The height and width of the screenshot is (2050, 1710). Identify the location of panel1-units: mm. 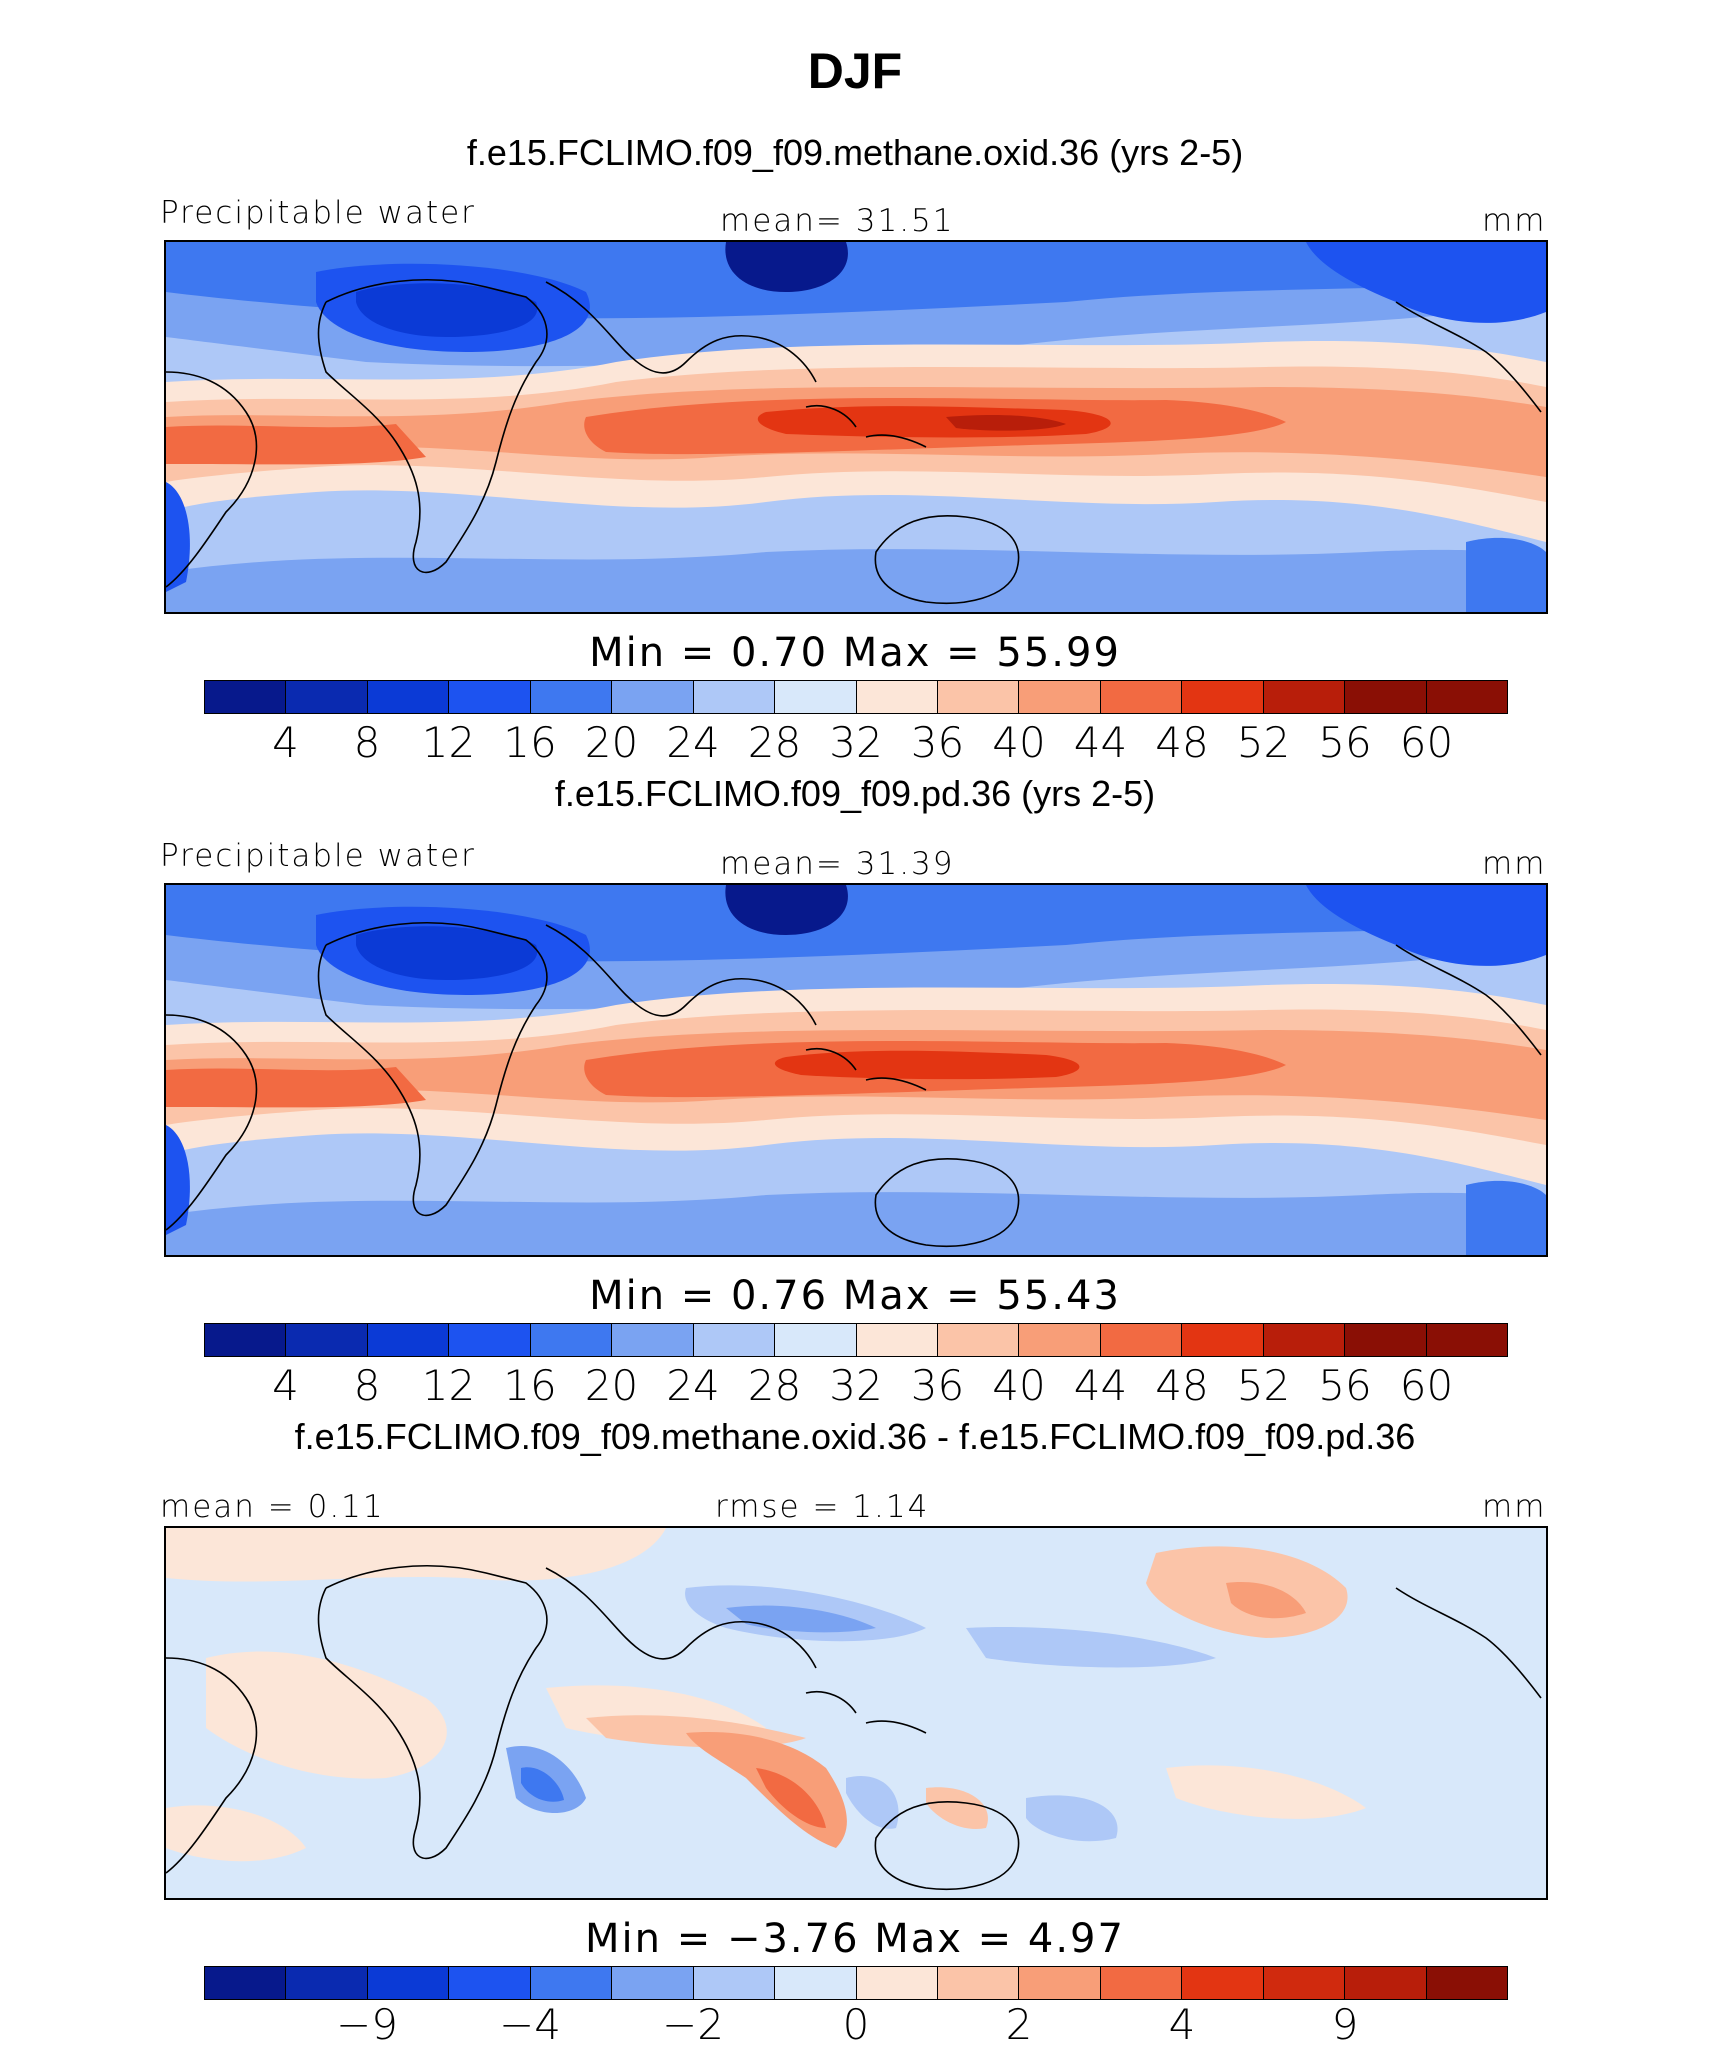
(1514, 221).